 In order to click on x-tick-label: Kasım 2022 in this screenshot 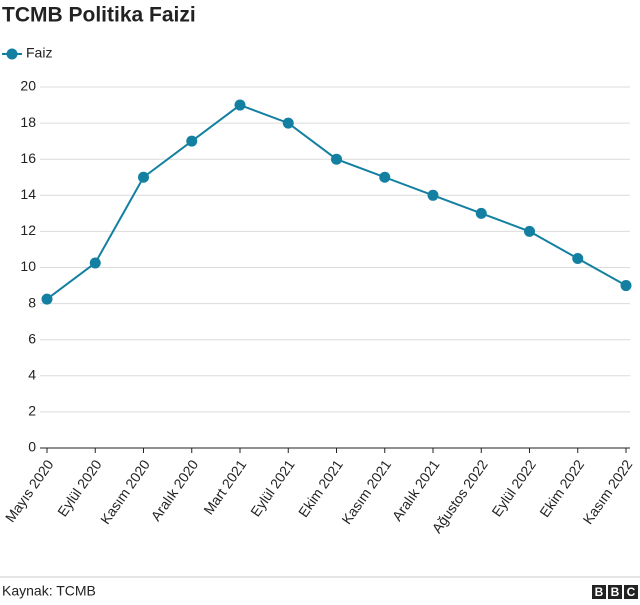, I will do `click(608, 491)`.